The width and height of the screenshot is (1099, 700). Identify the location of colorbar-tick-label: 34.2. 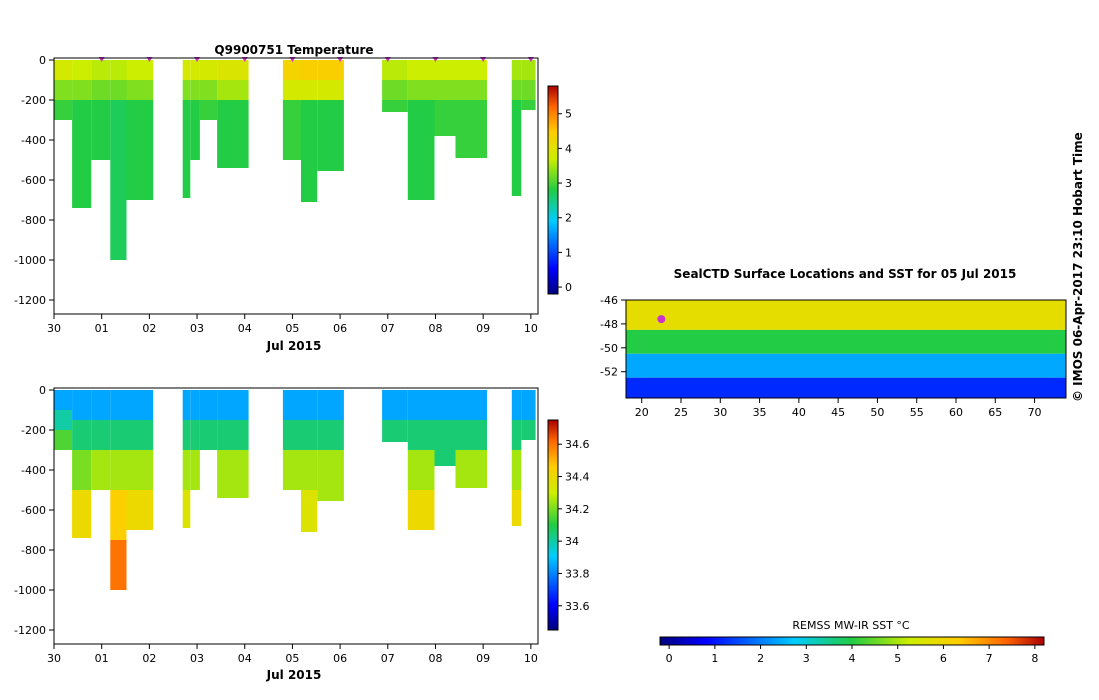
(577, 509).